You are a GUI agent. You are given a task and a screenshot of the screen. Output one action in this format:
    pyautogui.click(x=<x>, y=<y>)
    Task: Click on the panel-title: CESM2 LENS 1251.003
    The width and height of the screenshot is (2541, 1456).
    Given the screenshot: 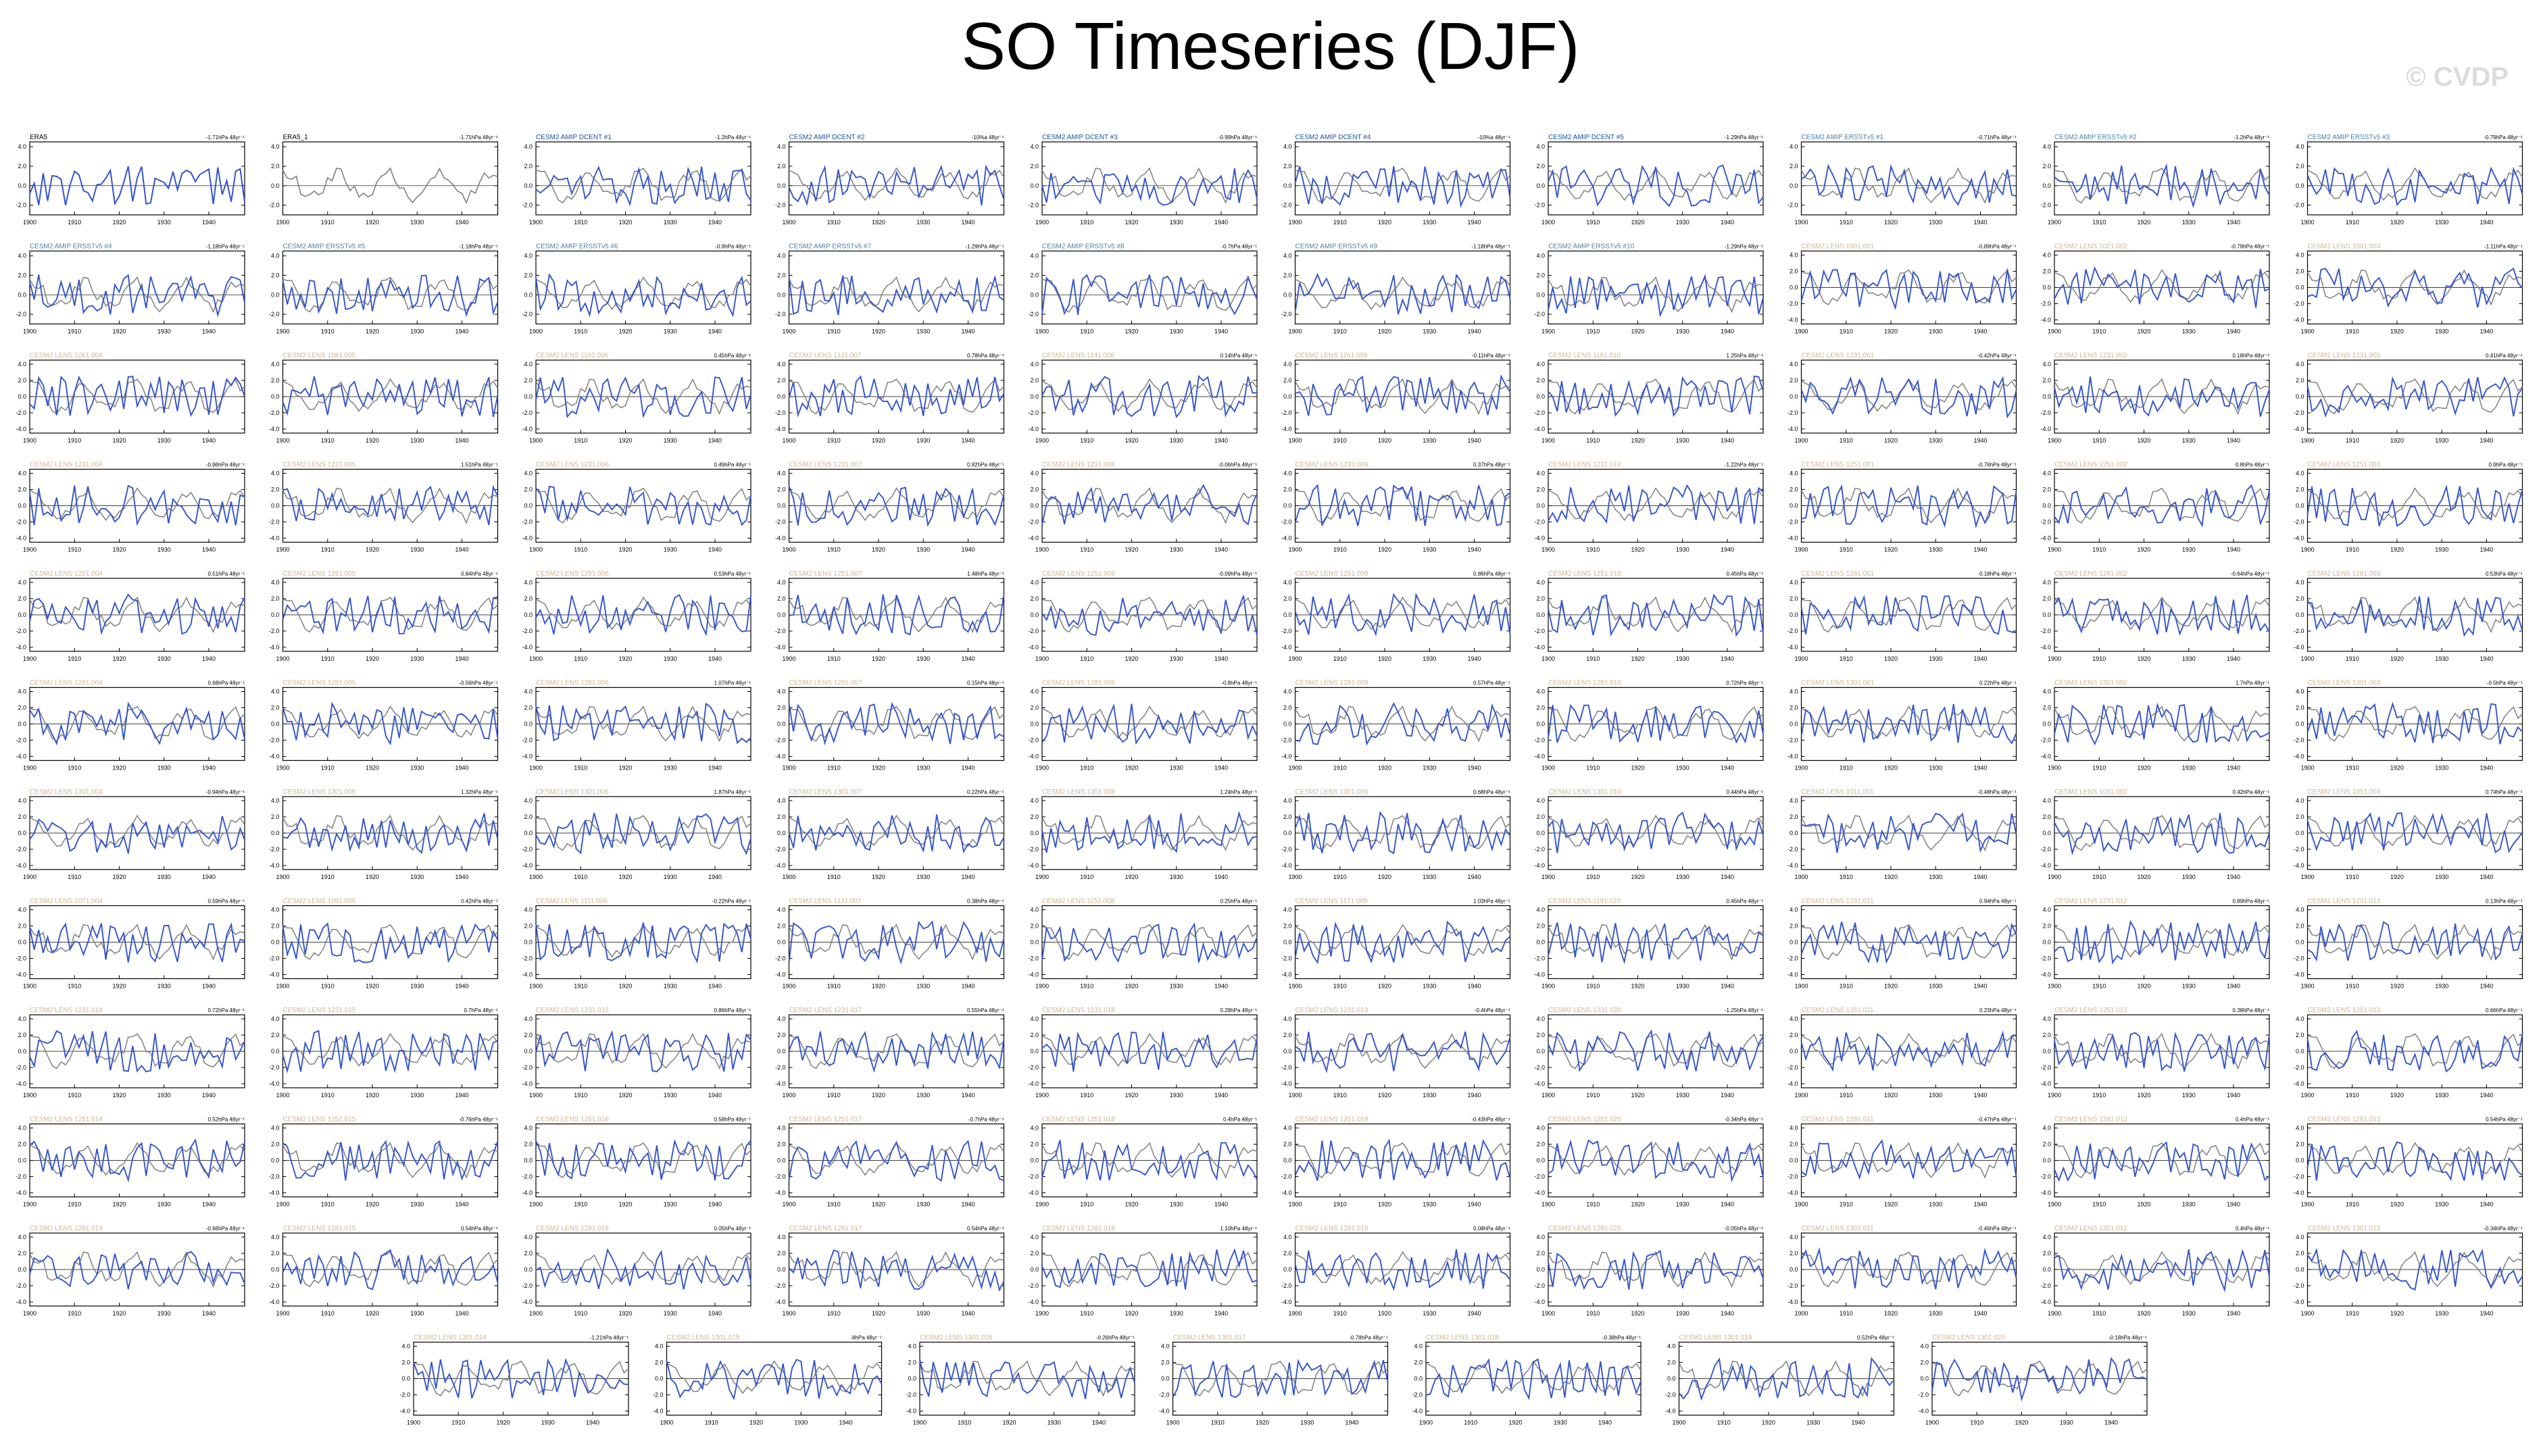 What is the action you would take?
    pyautogui.click(x=2344, y=465)
    